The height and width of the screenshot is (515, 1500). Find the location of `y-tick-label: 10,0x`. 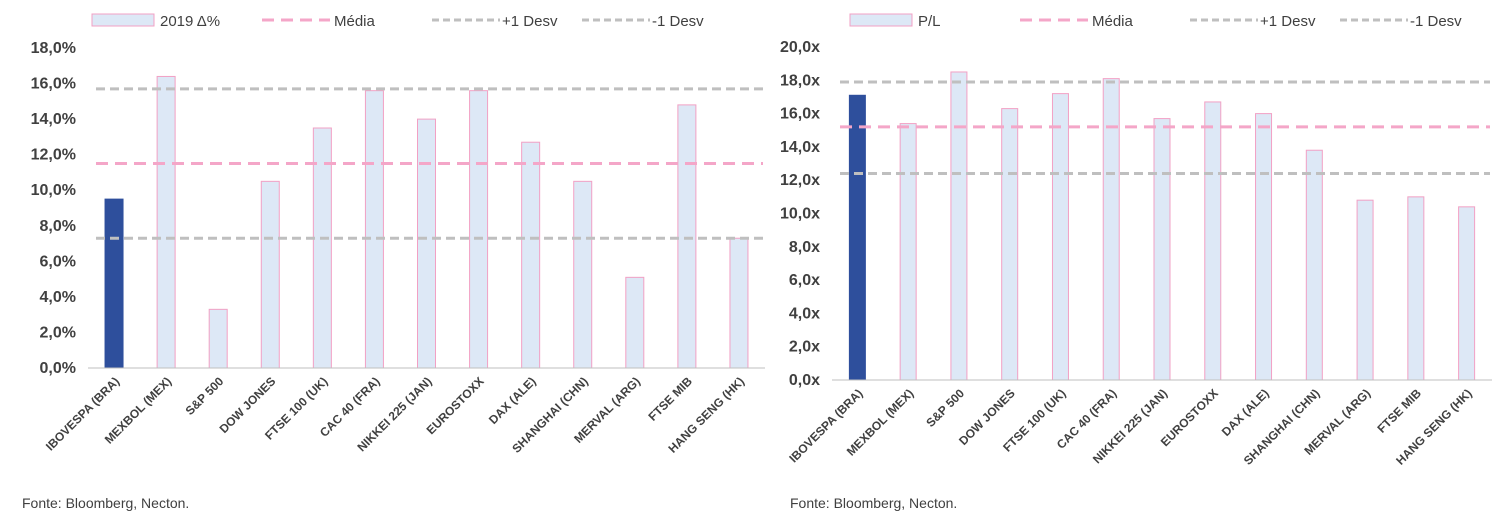

y-tick-label: 10,0x is located at coordinates (800, 214).